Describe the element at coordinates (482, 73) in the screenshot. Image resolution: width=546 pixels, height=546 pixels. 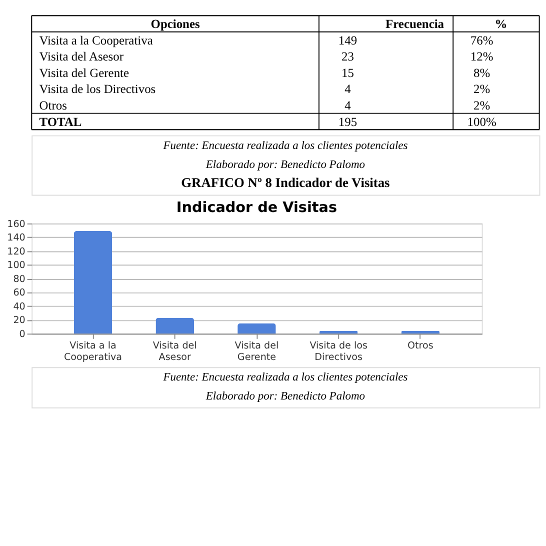
I see `text: 8%` at that location.